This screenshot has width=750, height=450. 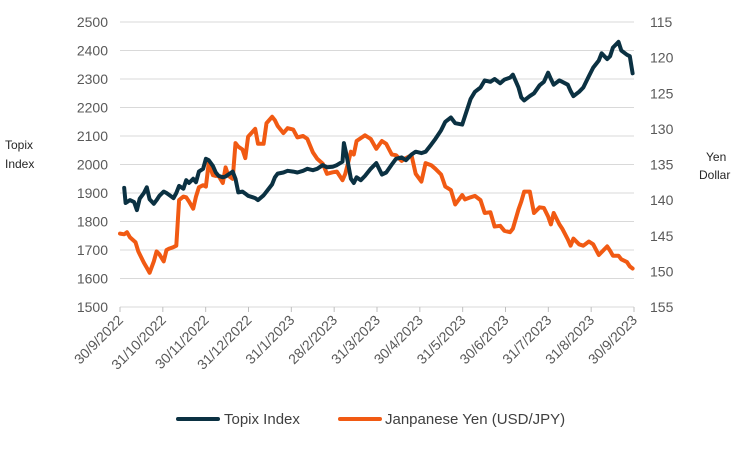 I want to click on right-axis-title-line2: Dollar, so click(x=714, y=175).